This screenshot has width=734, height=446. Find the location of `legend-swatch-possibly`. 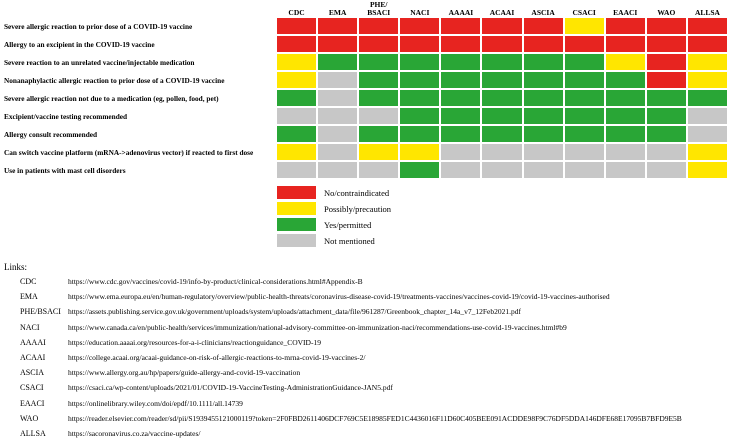

legend-swatch-possibly is located at coordinates (296, 208).